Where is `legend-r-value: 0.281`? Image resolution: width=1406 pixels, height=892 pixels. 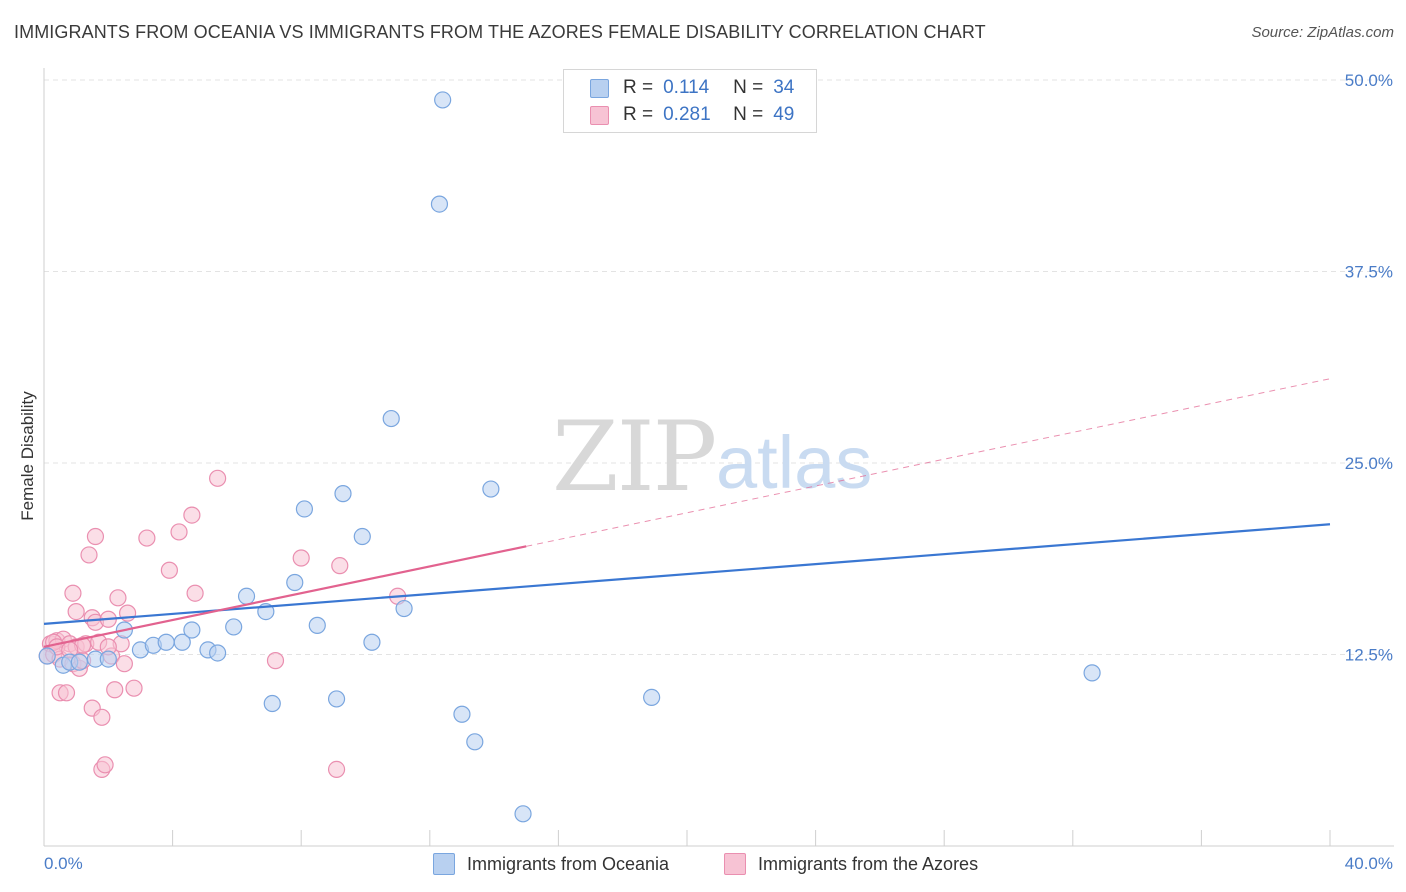
legend-r-value: 0.281 is located at coordinates (687, 114).